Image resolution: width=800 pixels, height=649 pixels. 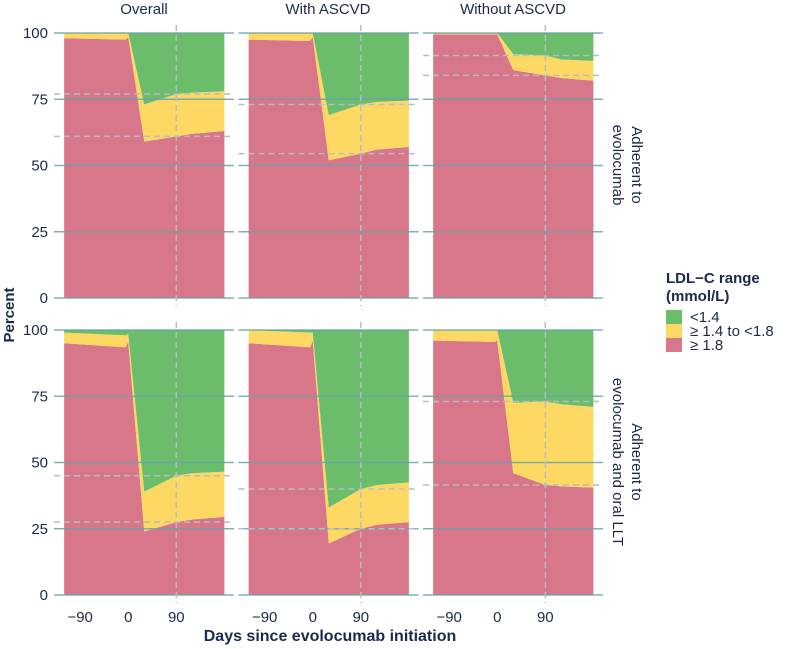 I want to click on panel-2-3: −90 0 90, so click(x=513, y=474).